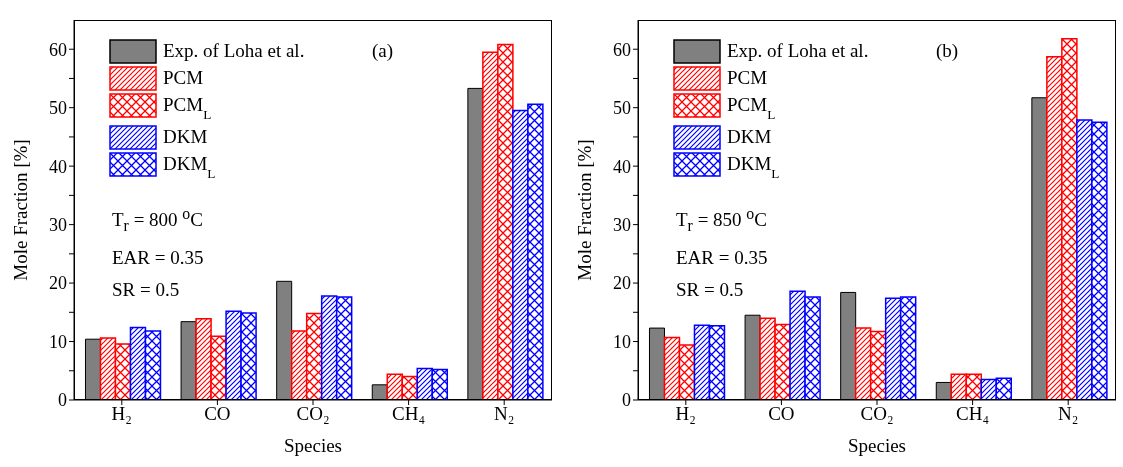  I want to click on annotation: (a), so click(383, 51).